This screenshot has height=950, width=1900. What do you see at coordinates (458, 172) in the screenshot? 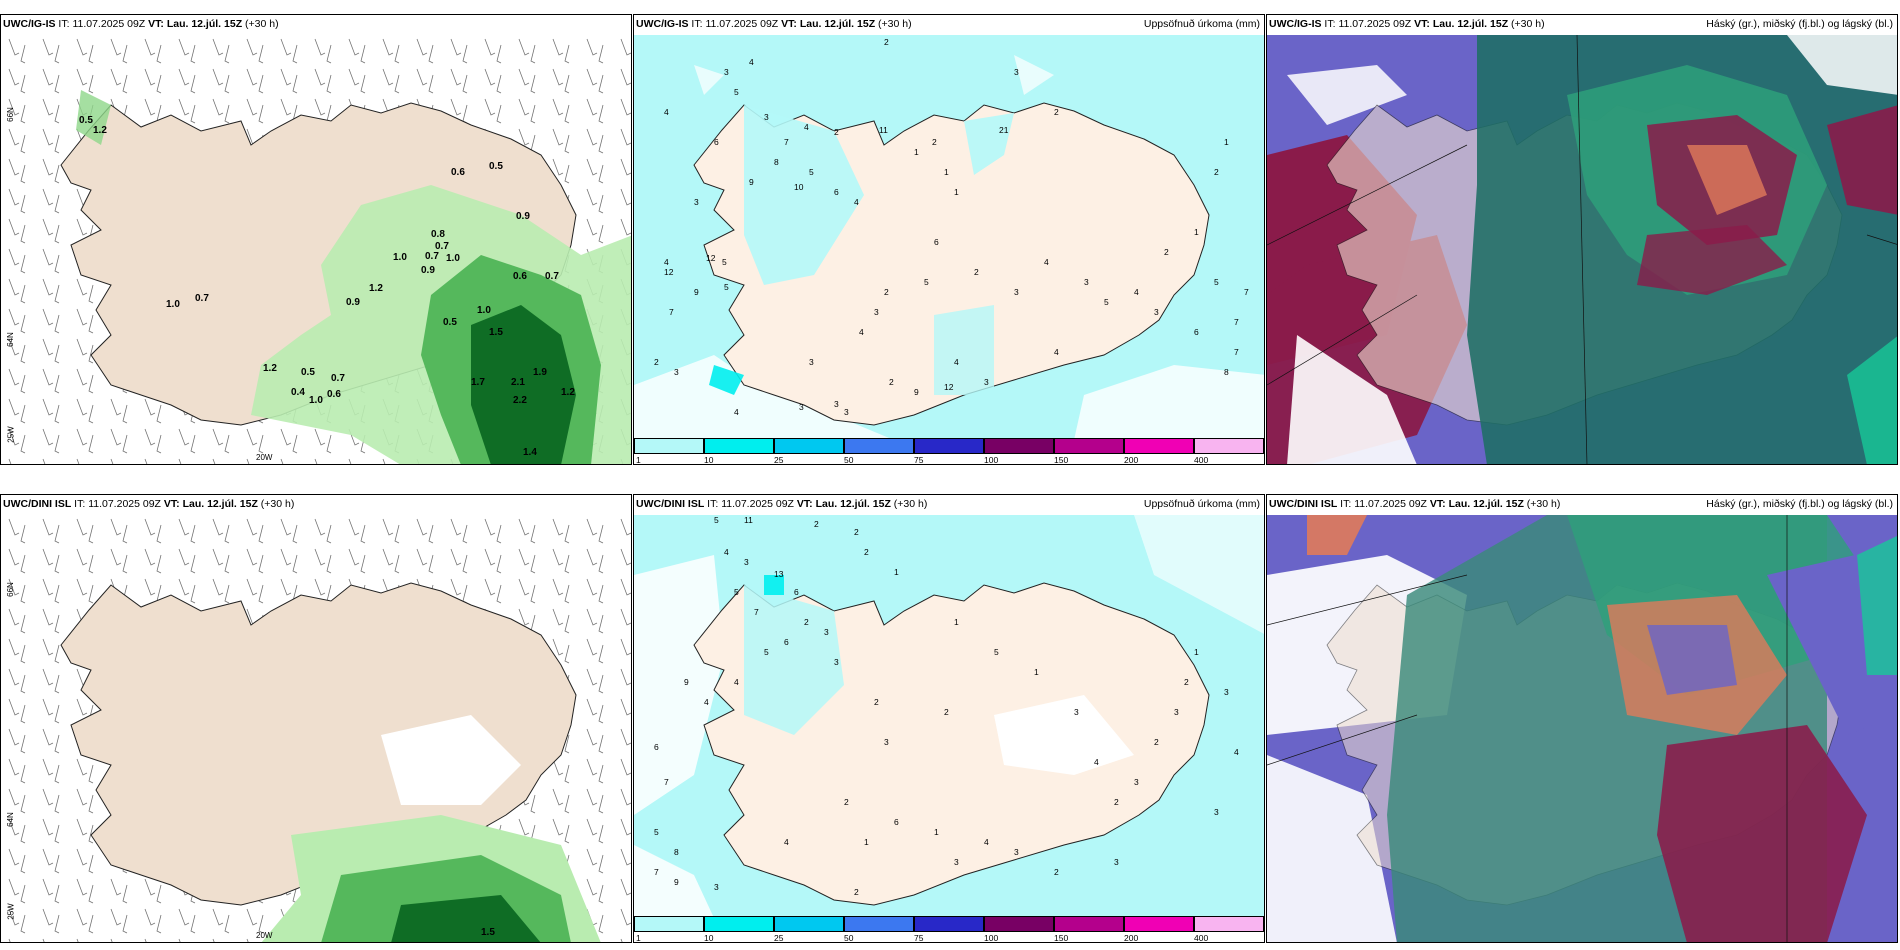
I see `rain-label: 0.6` at bounding box center [458, 172].